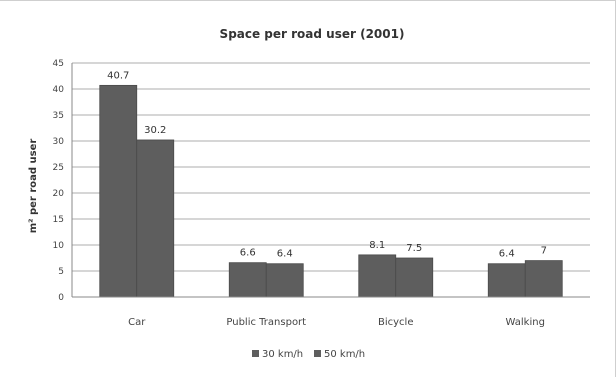 The image size is (616, 378). What do you see at coordinates (155, 130) in the screenshot?
I see `data-label: 30.2` at bounding box center [155, 130].